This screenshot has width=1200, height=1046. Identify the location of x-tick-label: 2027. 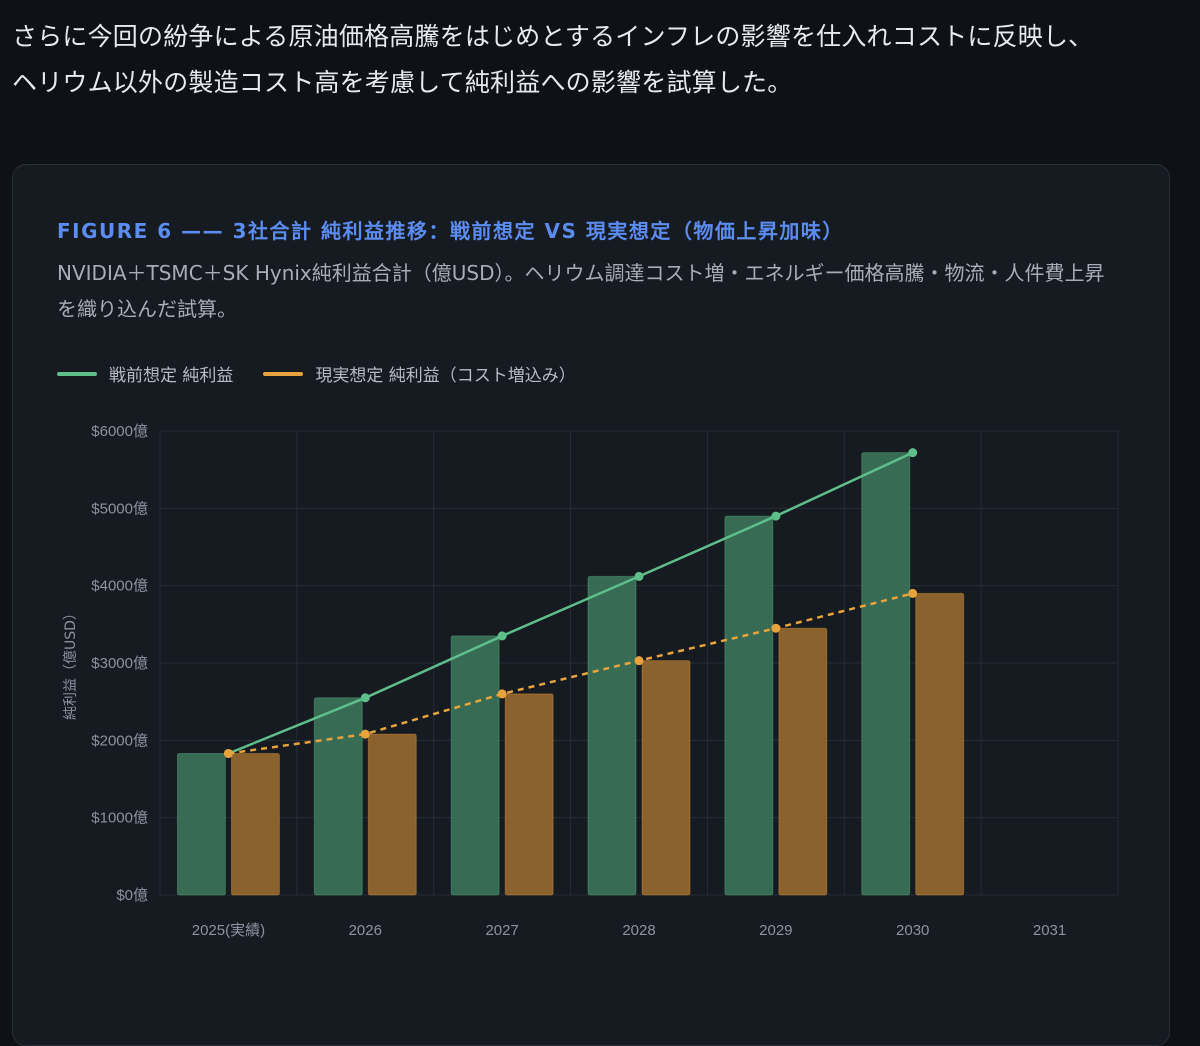
(501, 930).